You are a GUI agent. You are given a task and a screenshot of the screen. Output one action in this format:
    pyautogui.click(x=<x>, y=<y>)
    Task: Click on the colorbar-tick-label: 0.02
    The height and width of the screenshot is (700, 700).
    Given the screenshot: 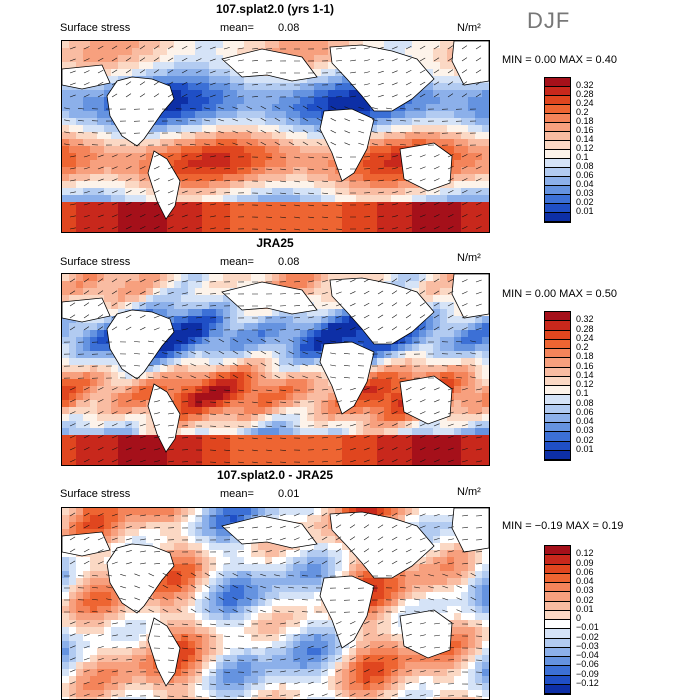 What is the action you would take?
    pyautogui.click(x=585, y=599)
    